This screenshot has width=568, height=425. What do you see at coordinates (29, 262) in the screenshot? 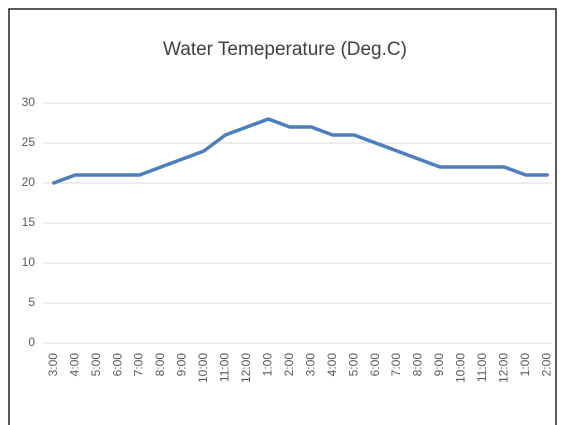
I see `y-tick-label: 10` at bounding box center [29, 262].